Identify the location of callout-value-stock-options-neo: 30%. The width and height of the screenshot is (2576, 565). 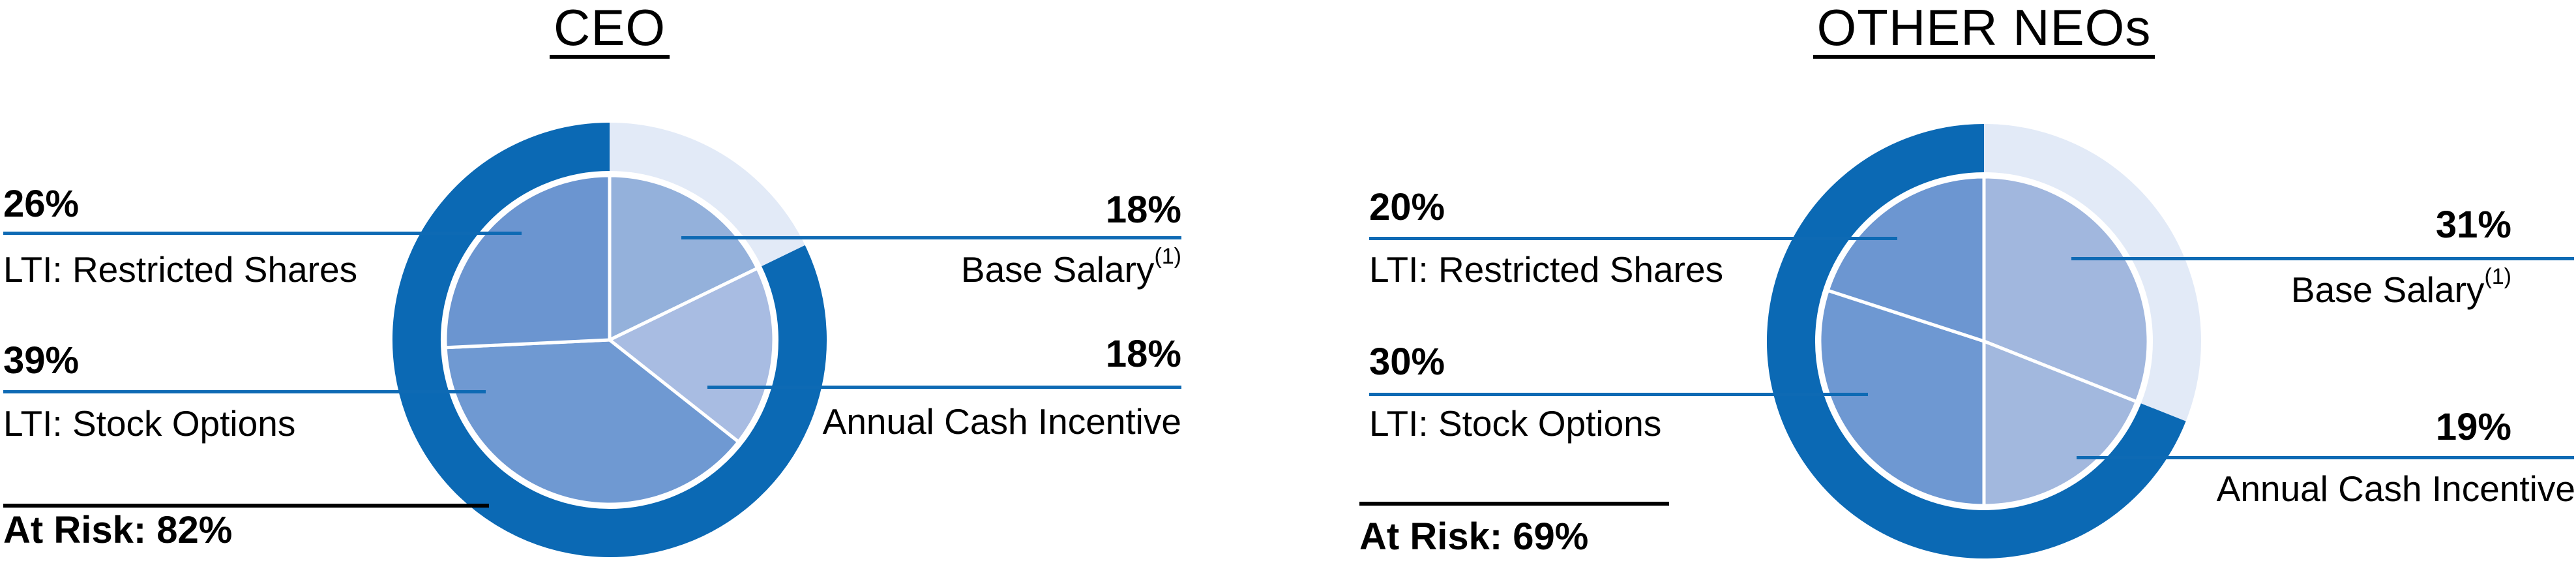
(1407, 362).